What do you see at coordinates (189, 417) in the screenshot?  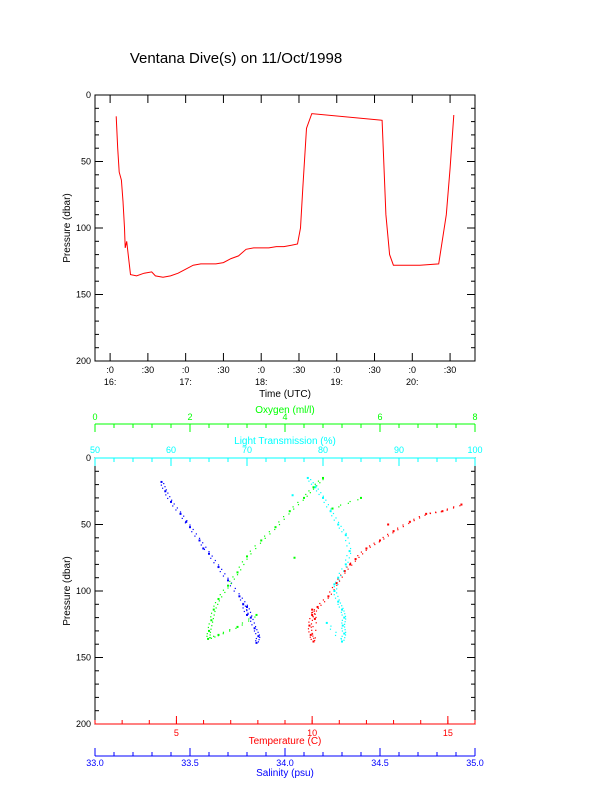 I see `axis-tick-label: 2` at bounding box center [189, 417].